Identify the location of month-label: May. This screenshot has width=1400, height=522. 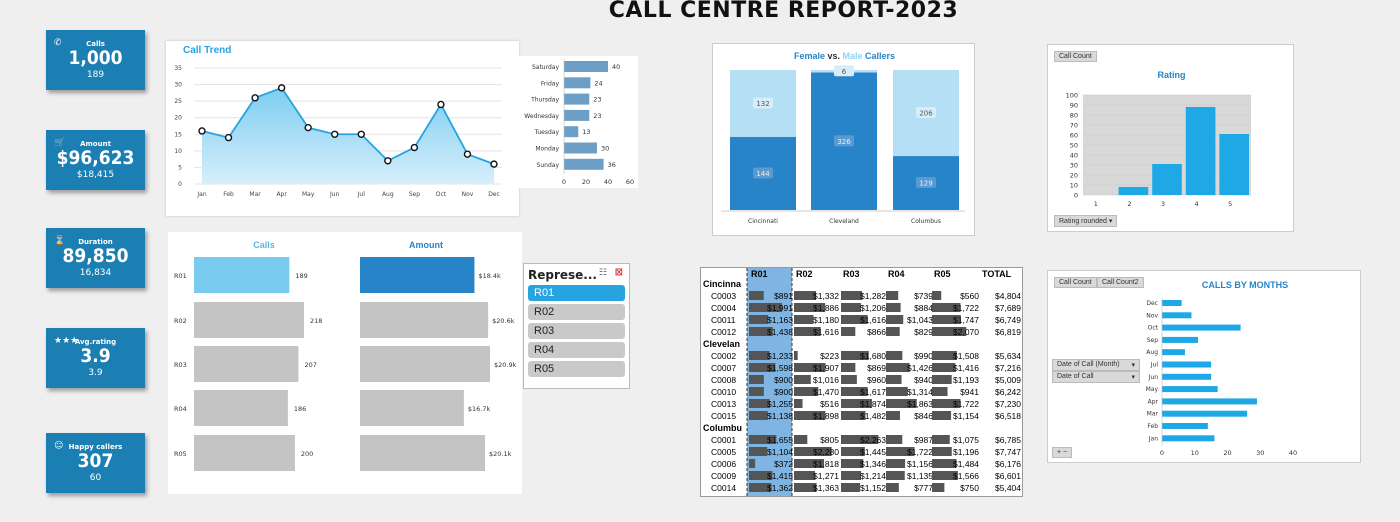
(1152, 389).